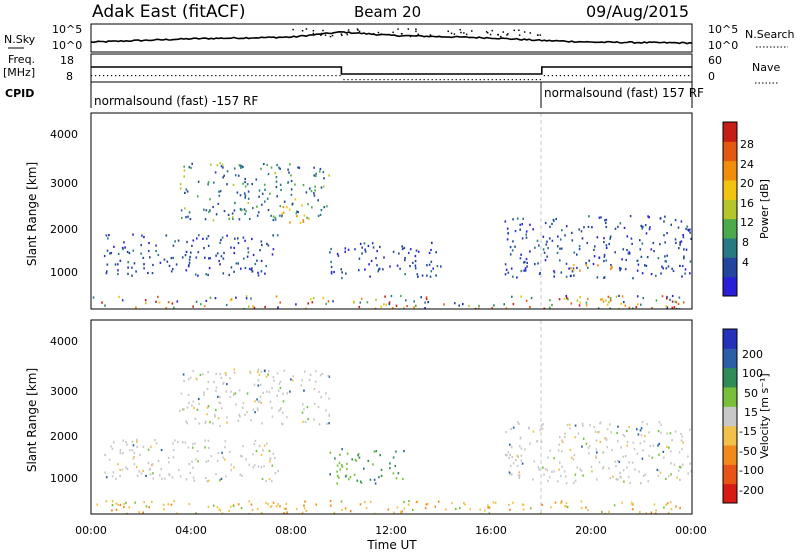 This screenshot has width=800, height=558. Describe the element at coordinates (730, 209) in the screenshot. I see `power-colorbar` at that location.